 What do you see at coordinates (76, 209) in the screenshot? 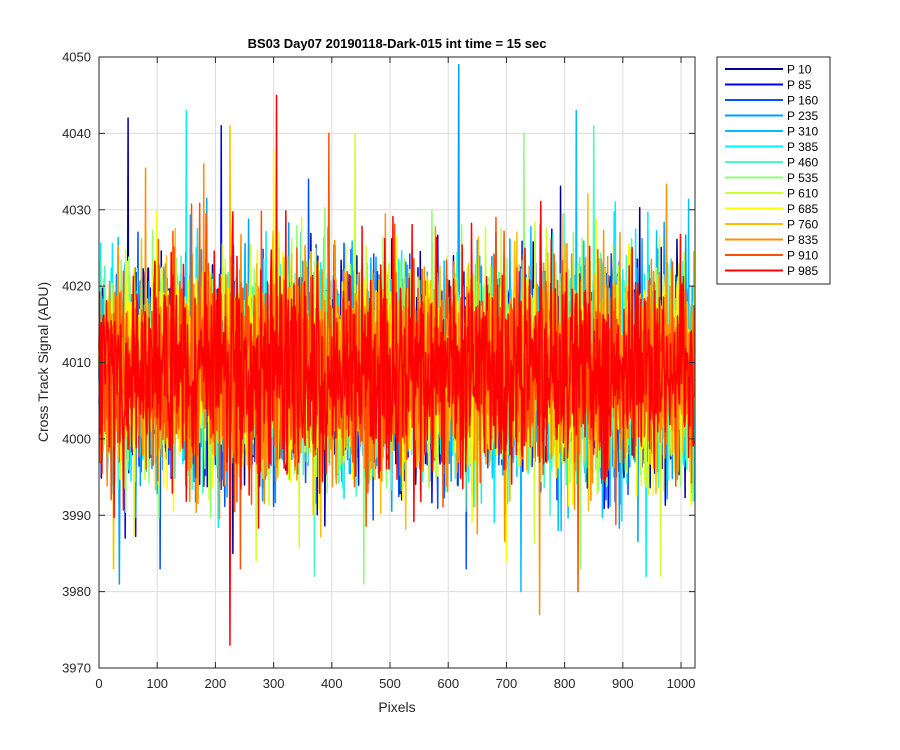
I see `y-tick-label: 4030` at bounding box center [76, 209].